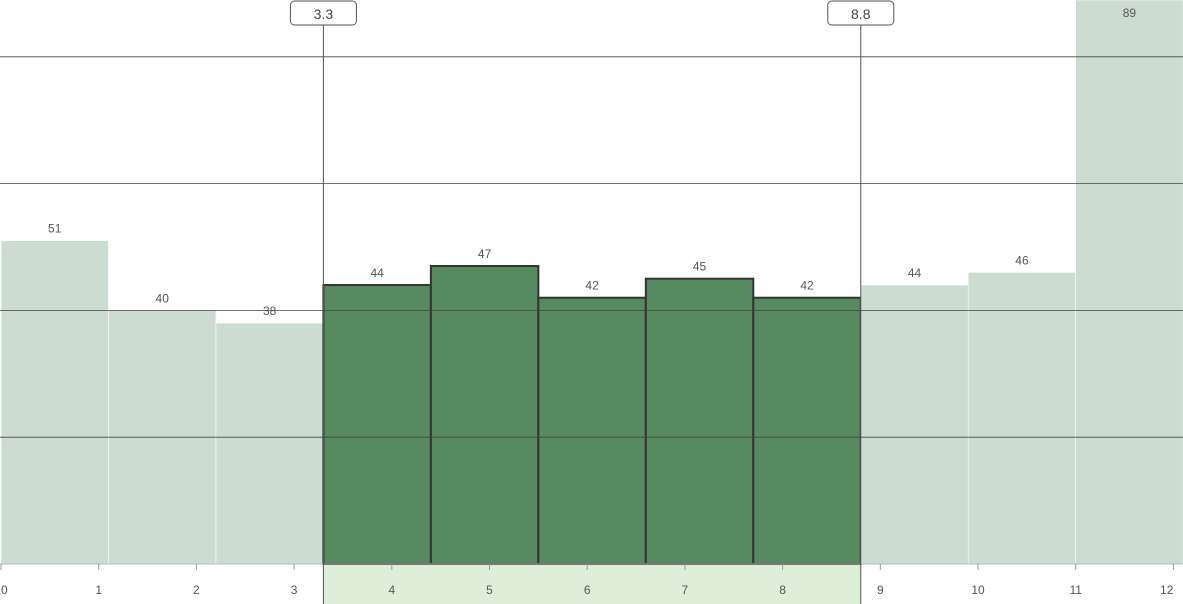  What do you see at coordinates (489, 590) in the screenshot?
I see `x-tick-label: 5` at bounding box center [489, 590].